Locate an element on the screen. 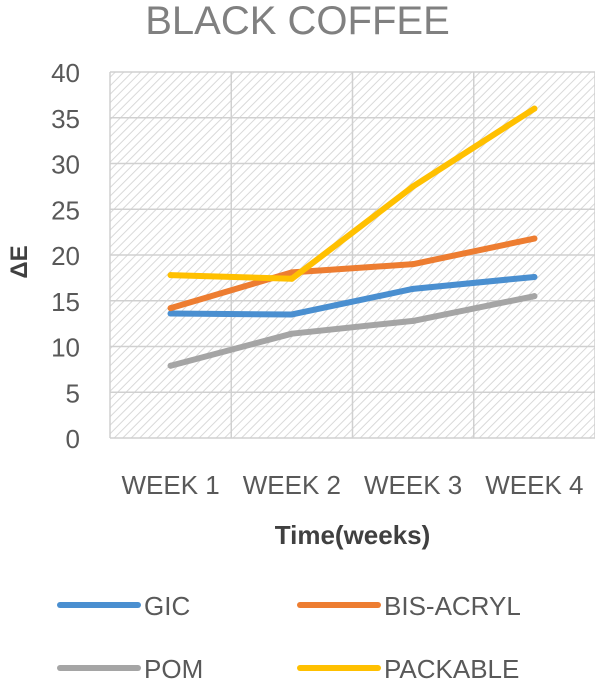  legend-label-packable: PACKABLE is located at coordinates (451, 667).